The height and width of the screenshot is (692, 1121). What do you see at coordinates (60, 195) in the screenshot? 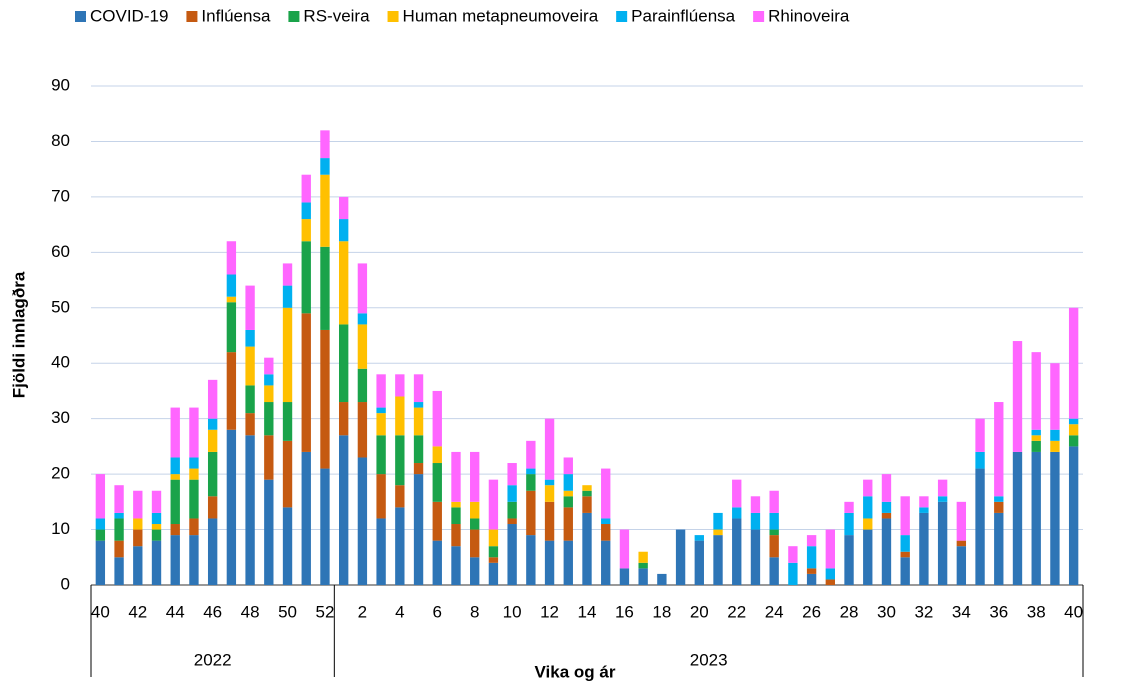
I see `y-tick-label: 70` at bounding box center [60, 195].